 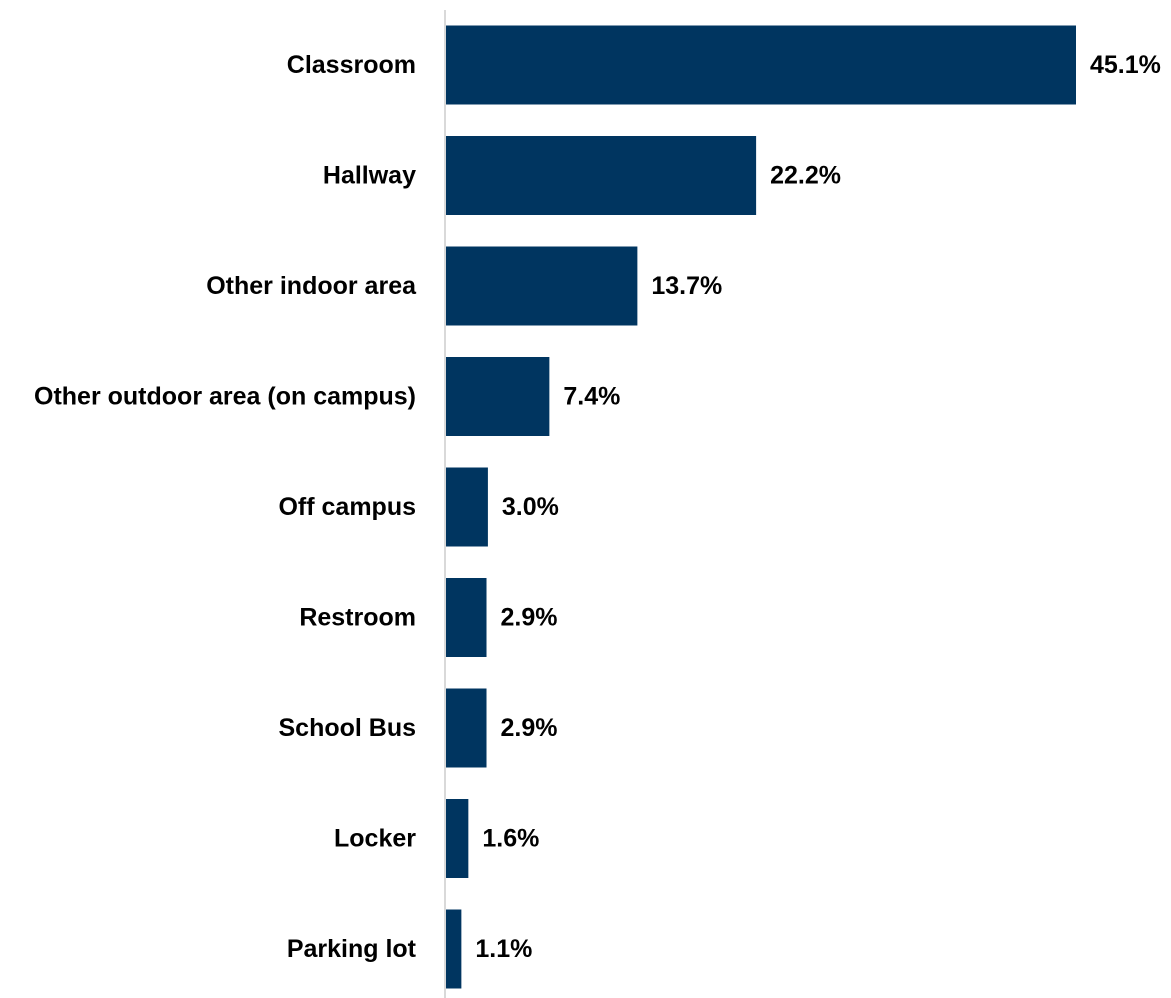 What do you see at coordinates (510, 839) in the screenshot?
I see `value-label: 1.6%` at bounding box center [510, 839].